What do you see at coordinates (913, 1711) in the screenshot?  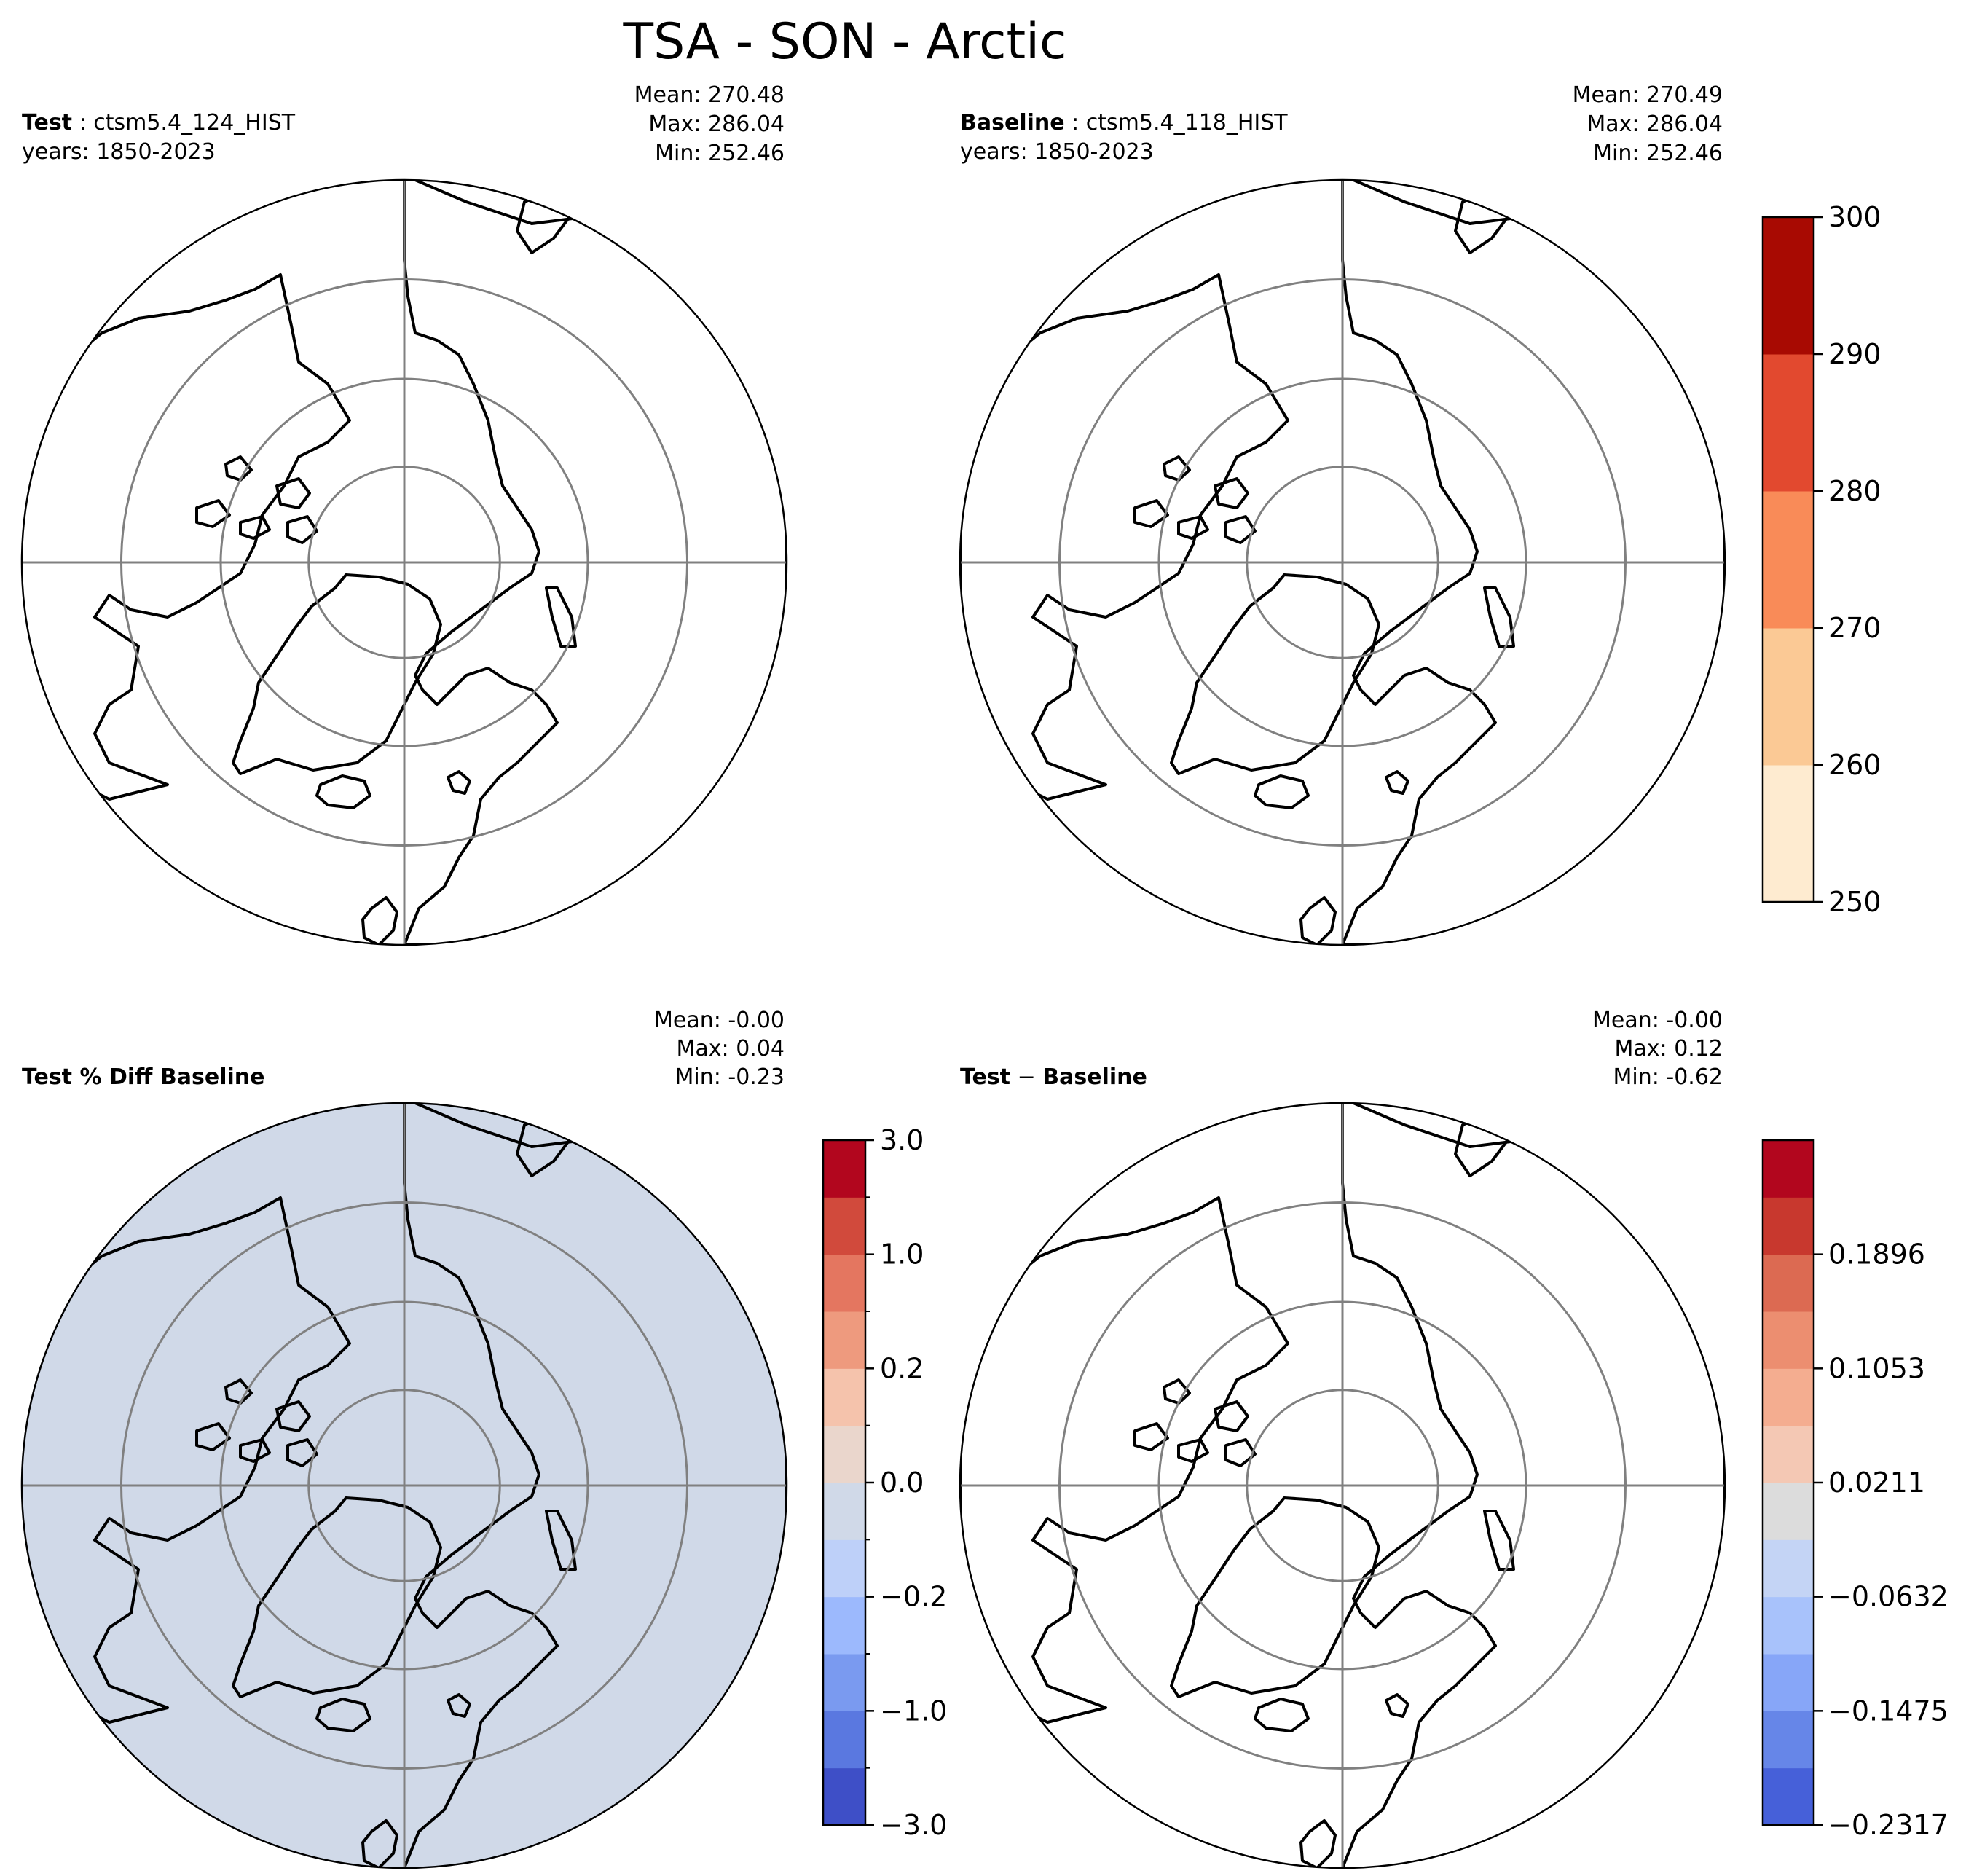 I see `pct-cbar-tick-label: −1.0` at bounding box center [913, 1711].